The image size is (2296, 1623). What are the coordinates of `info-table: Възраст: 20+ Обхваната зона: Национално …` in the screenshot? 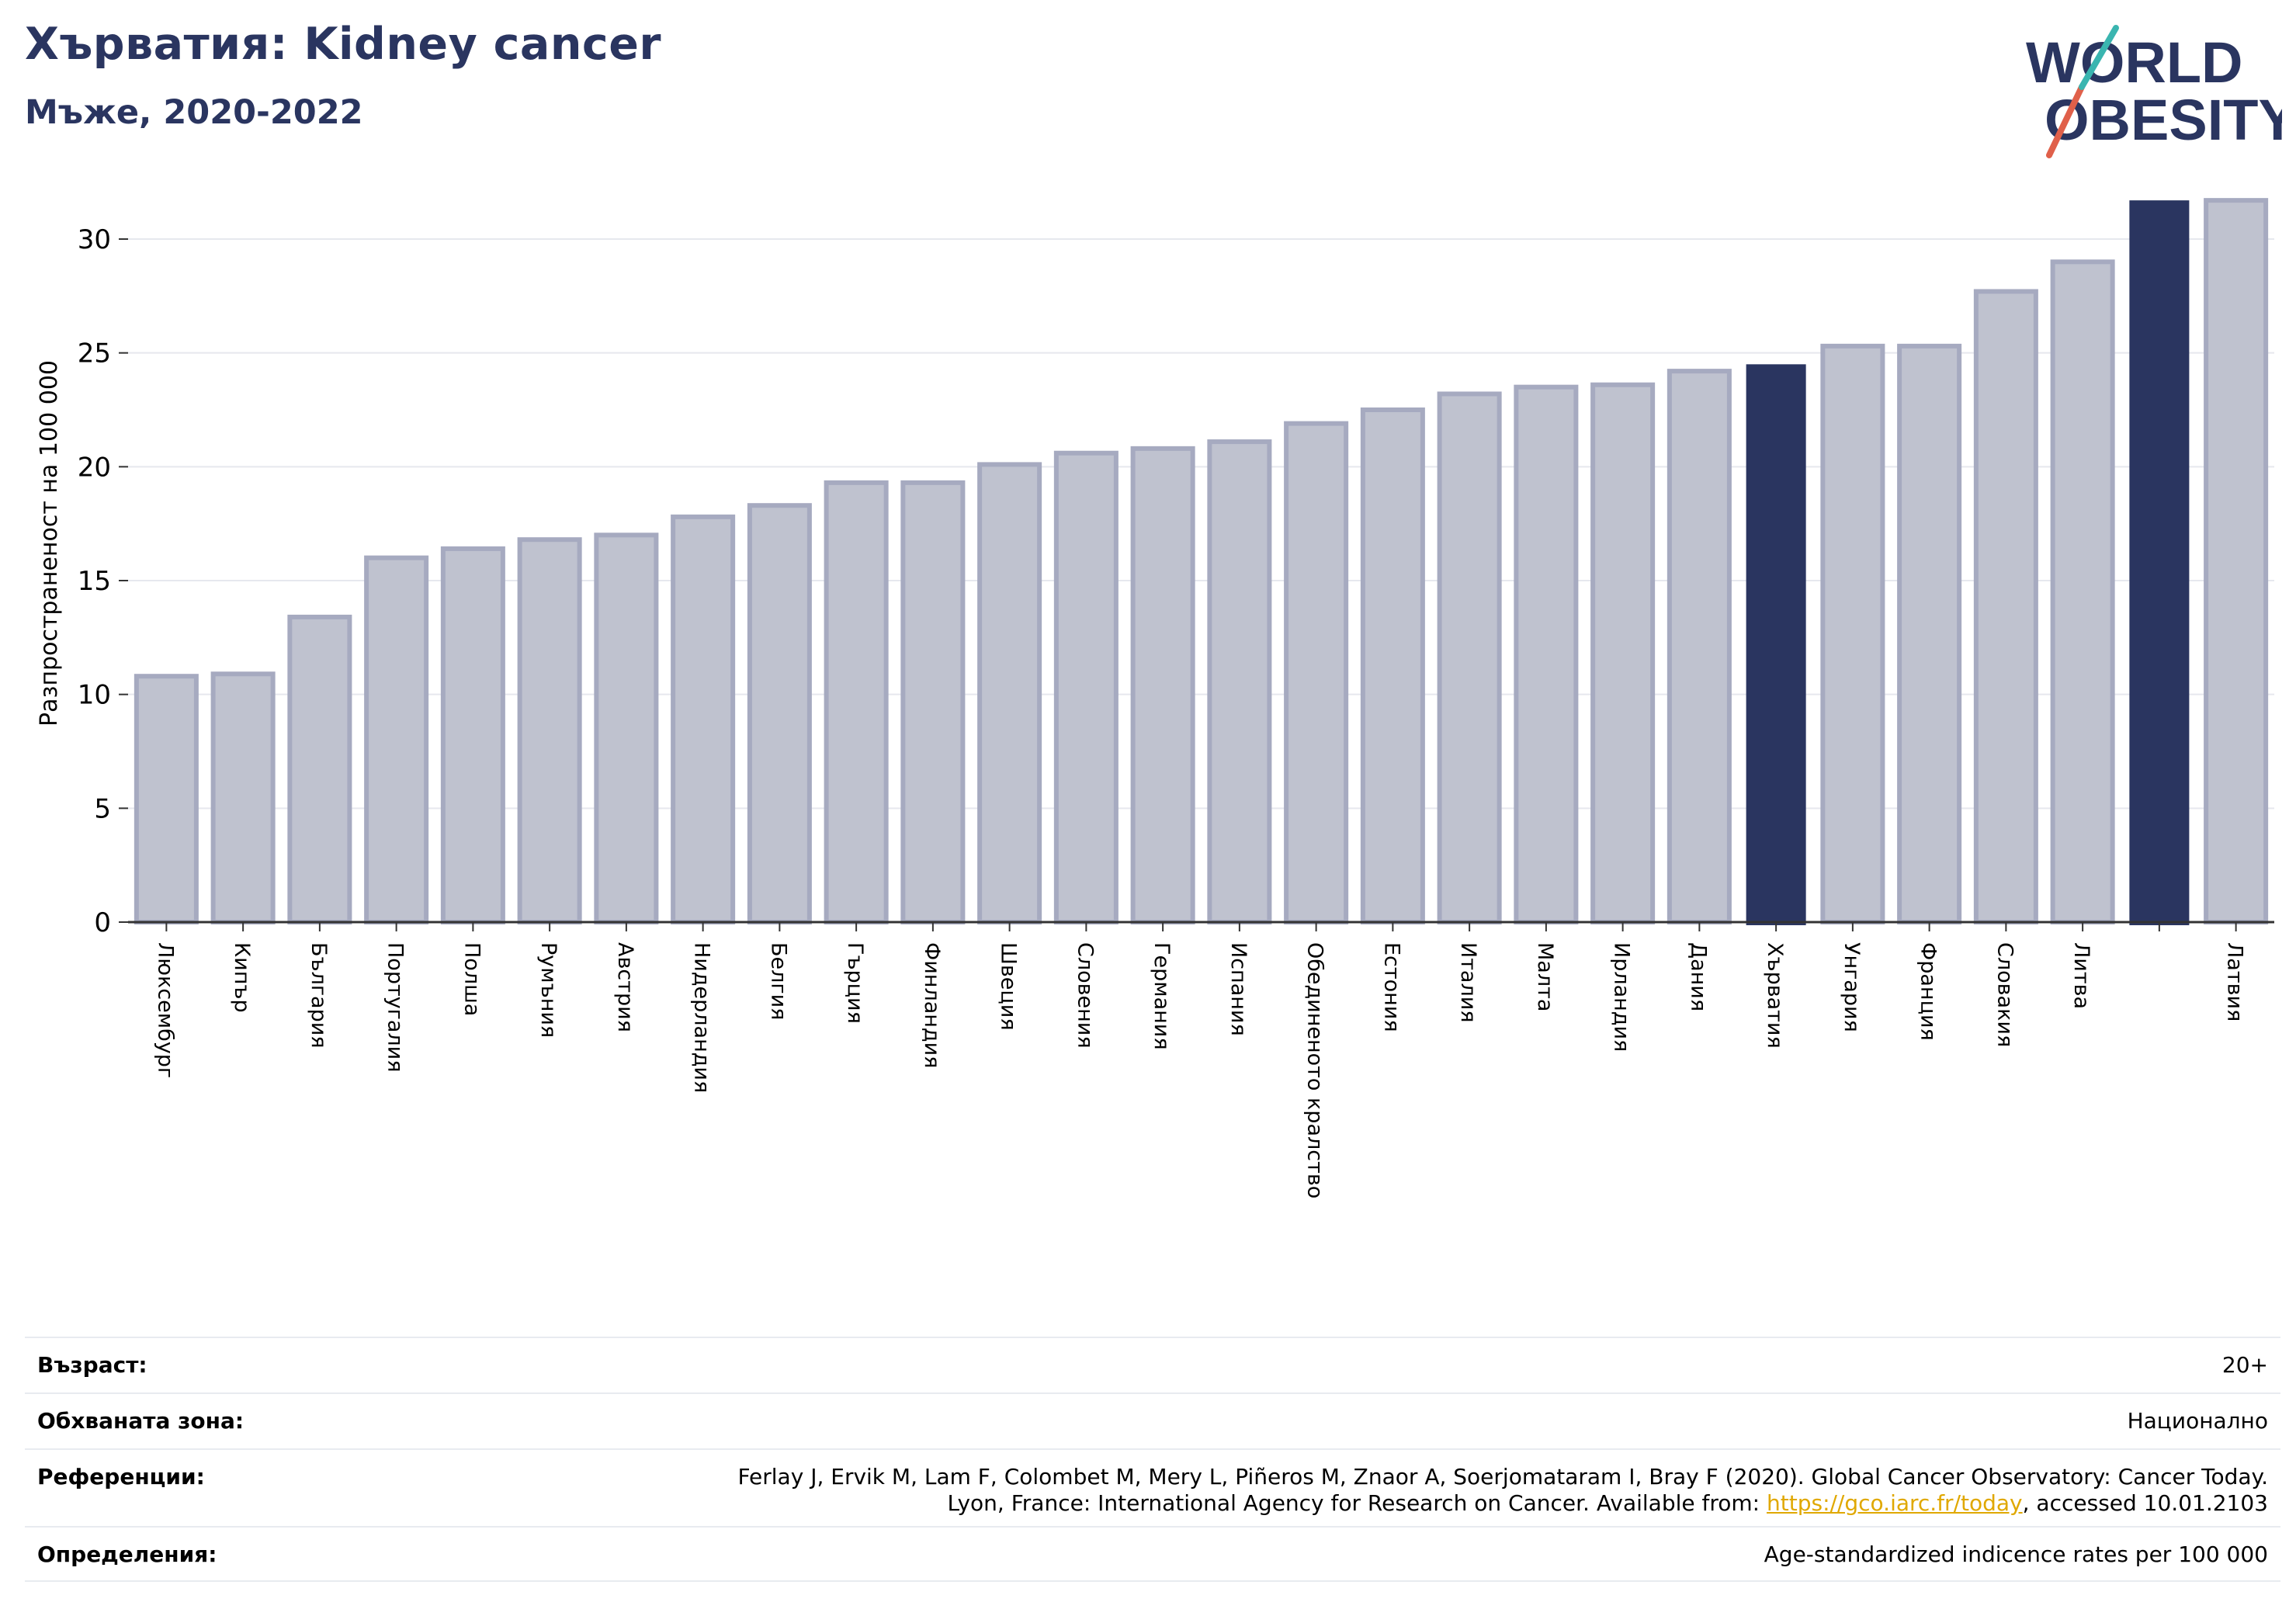 It's located at (1152, 1459).